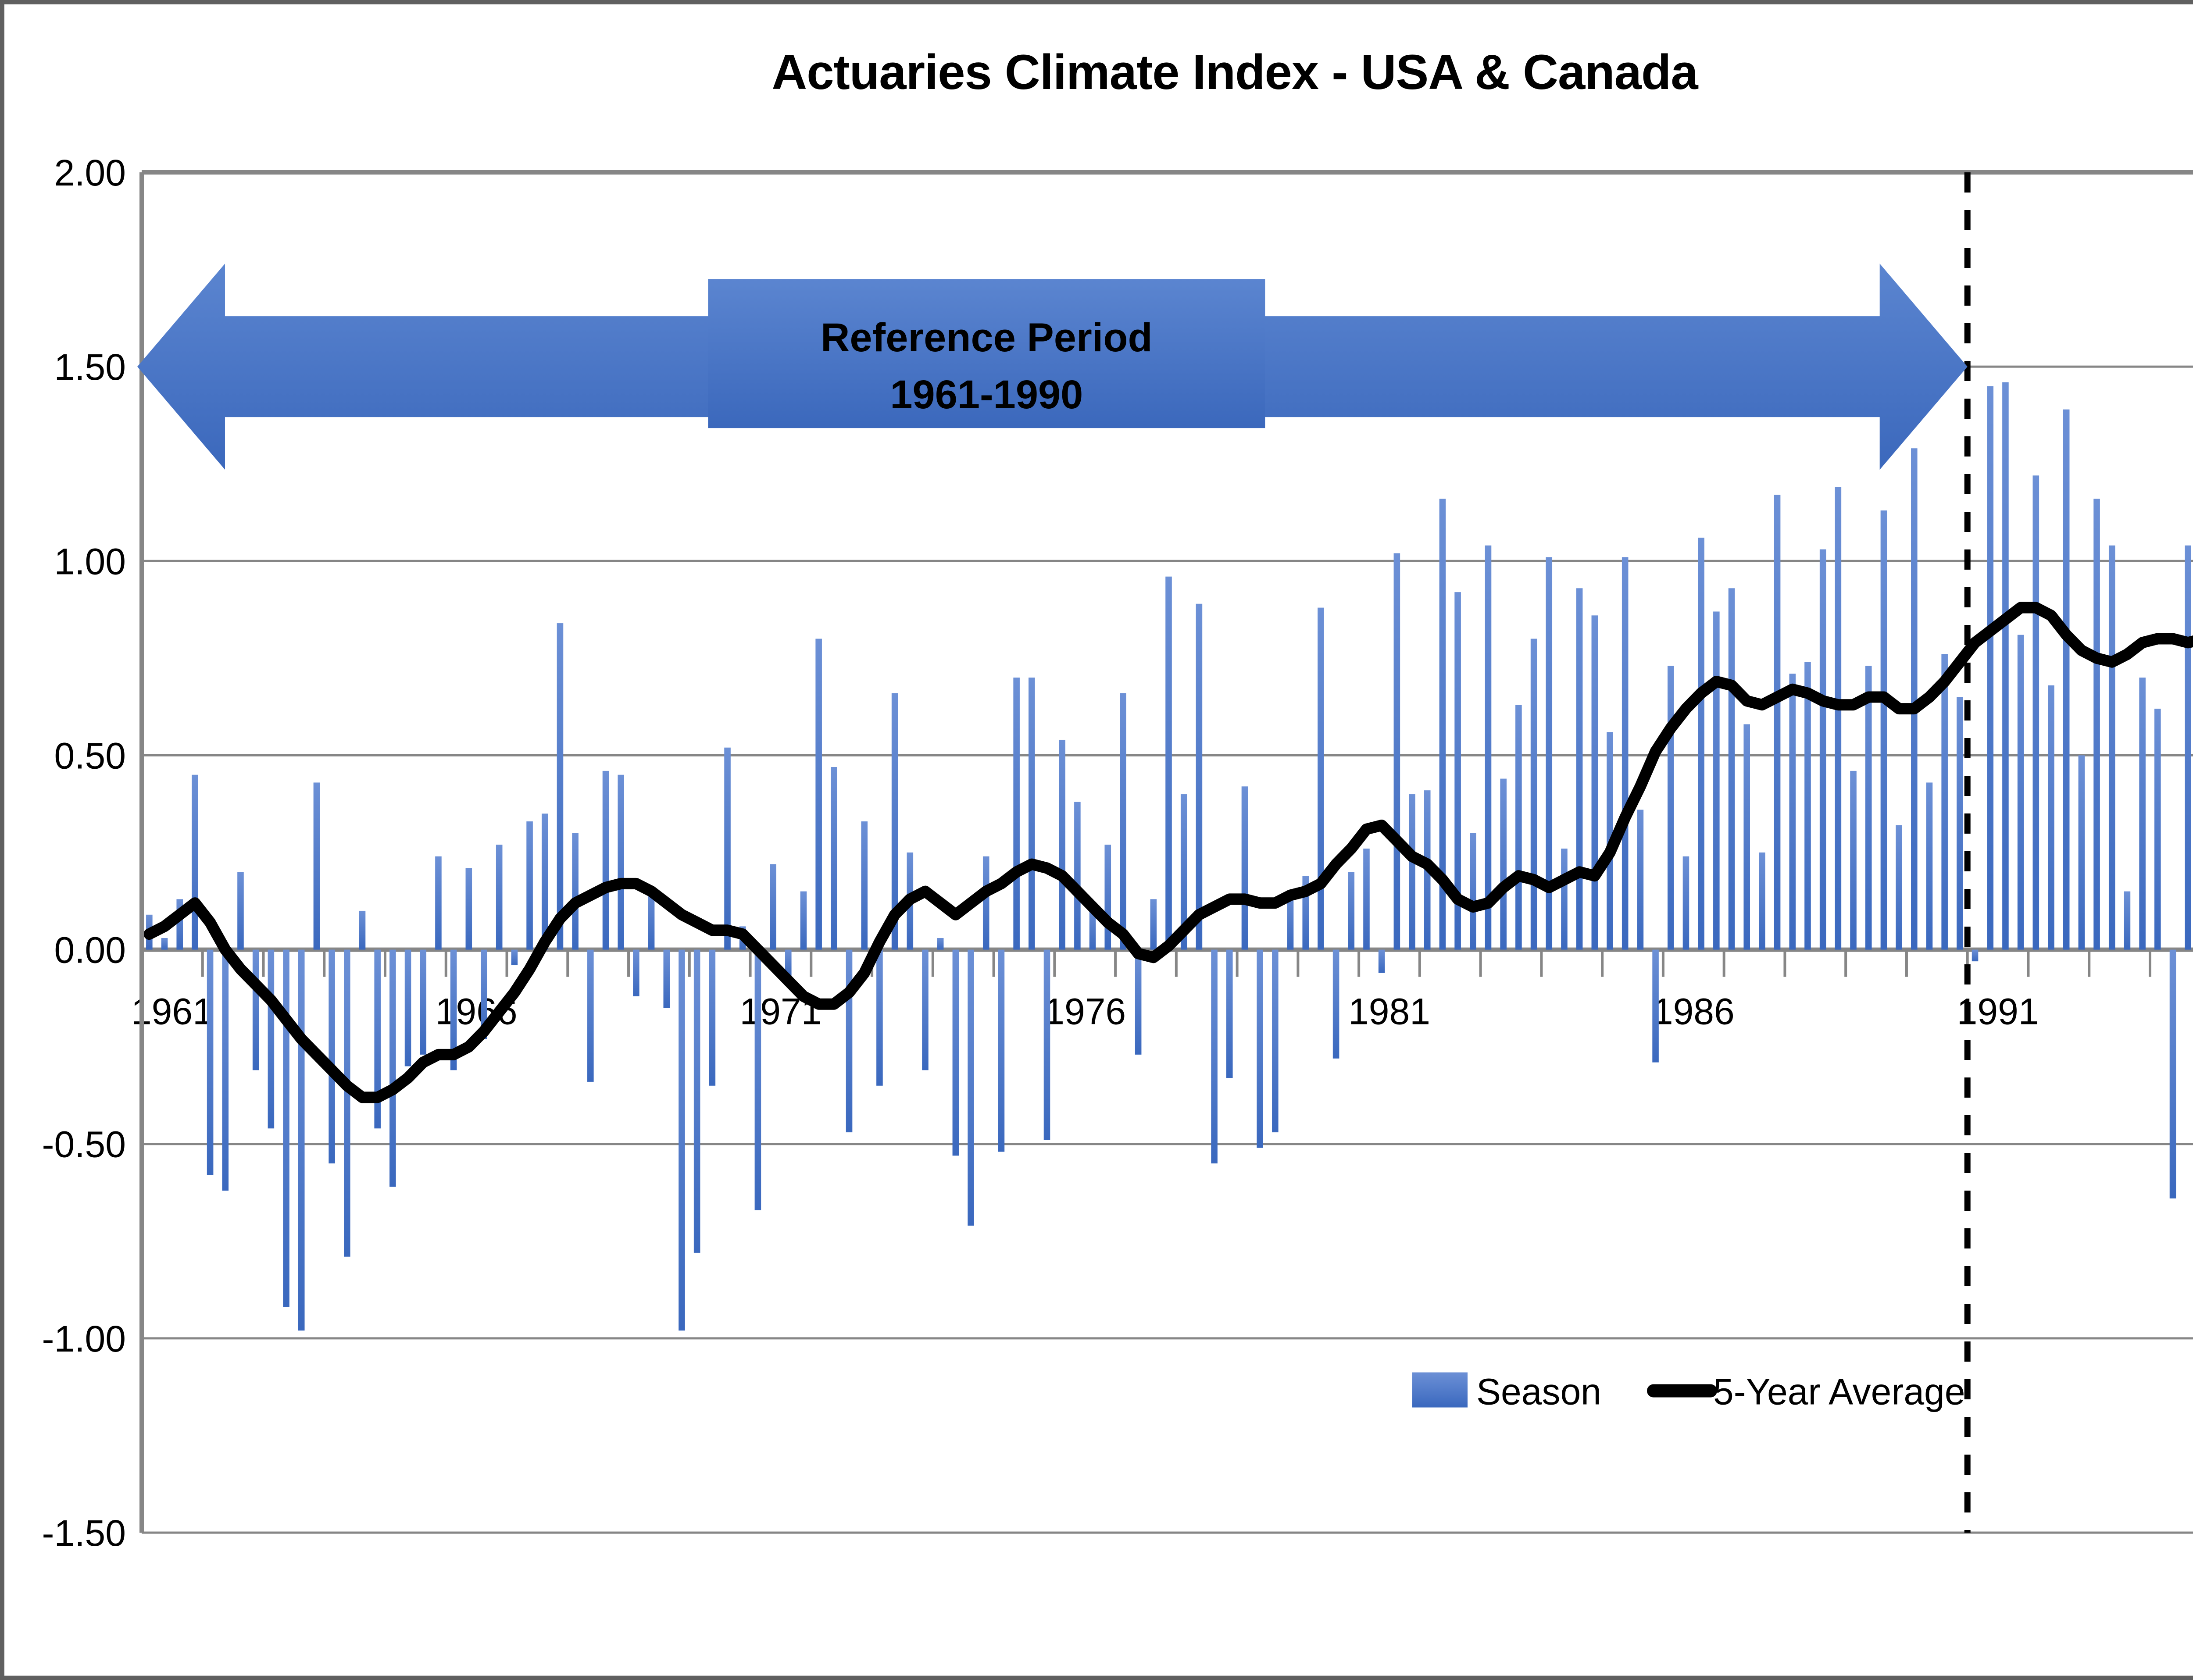  I want to click on x-tick-label: 1991, so click(1998, 1012).